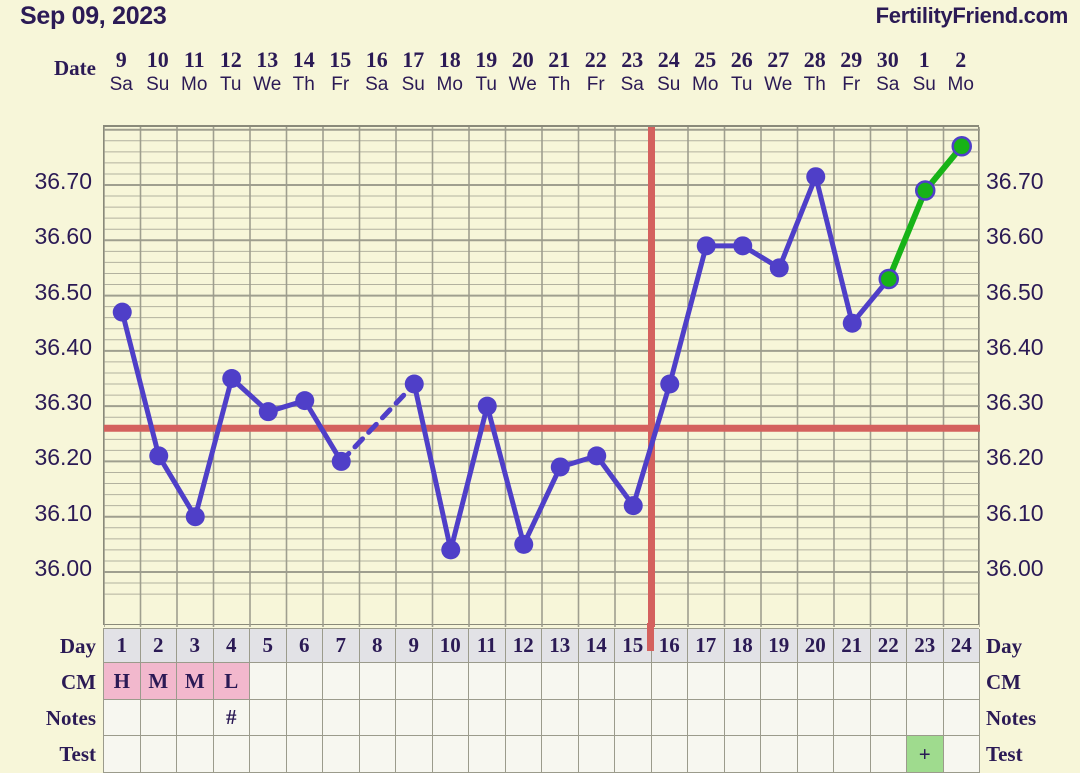 The width and height of the screenshot is (1080, 773). I want to click on cycle-day-cell: 5, so click(268, 646).